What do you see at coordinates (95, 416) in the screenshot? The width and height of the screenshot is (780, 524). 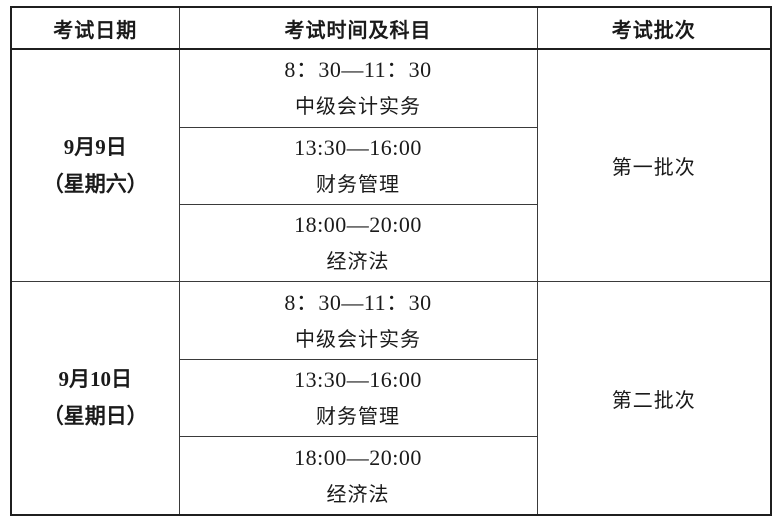 I see `weekday-text: （星期日）` at bounding box center [95, 416].